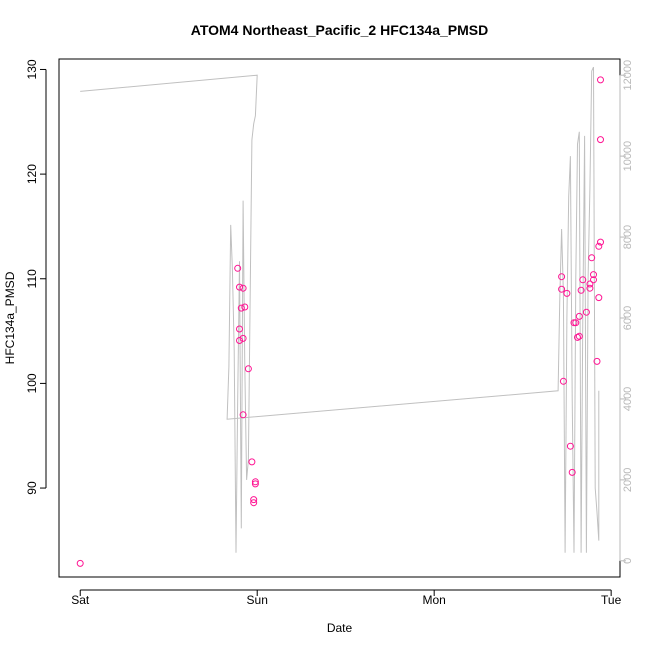  What do you see at coordinates (611, 600) in the screenshot?
I see `x-tick-label: Tue` at bounding box center [611, 600].